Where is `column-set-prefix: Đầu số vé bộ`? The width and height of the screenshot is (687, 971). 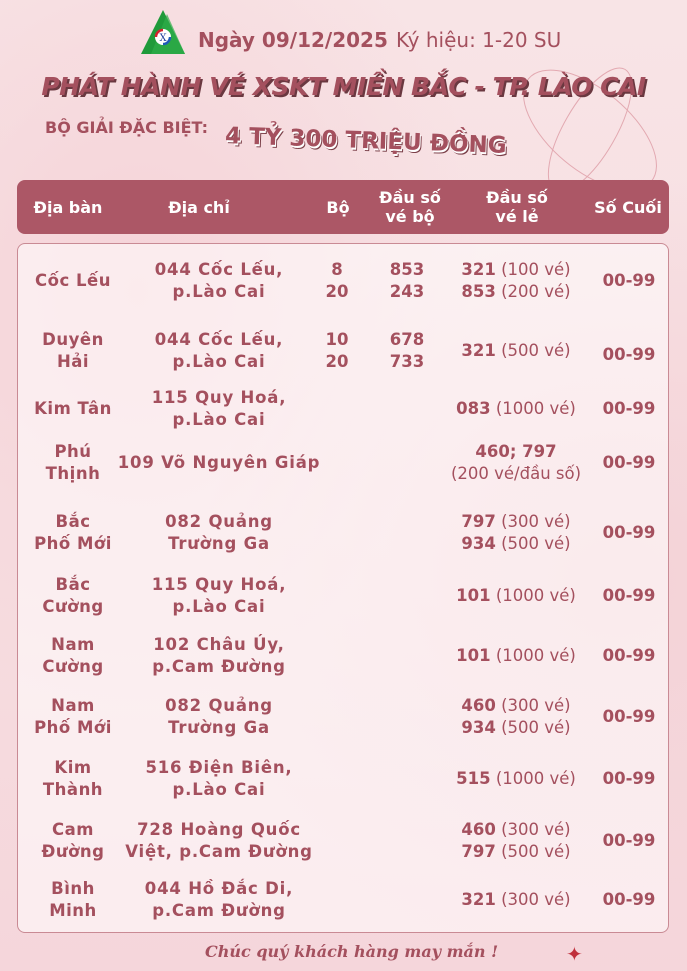 column-set-prefix: Đầu số vé bộ is located at coordinates (410, 207).